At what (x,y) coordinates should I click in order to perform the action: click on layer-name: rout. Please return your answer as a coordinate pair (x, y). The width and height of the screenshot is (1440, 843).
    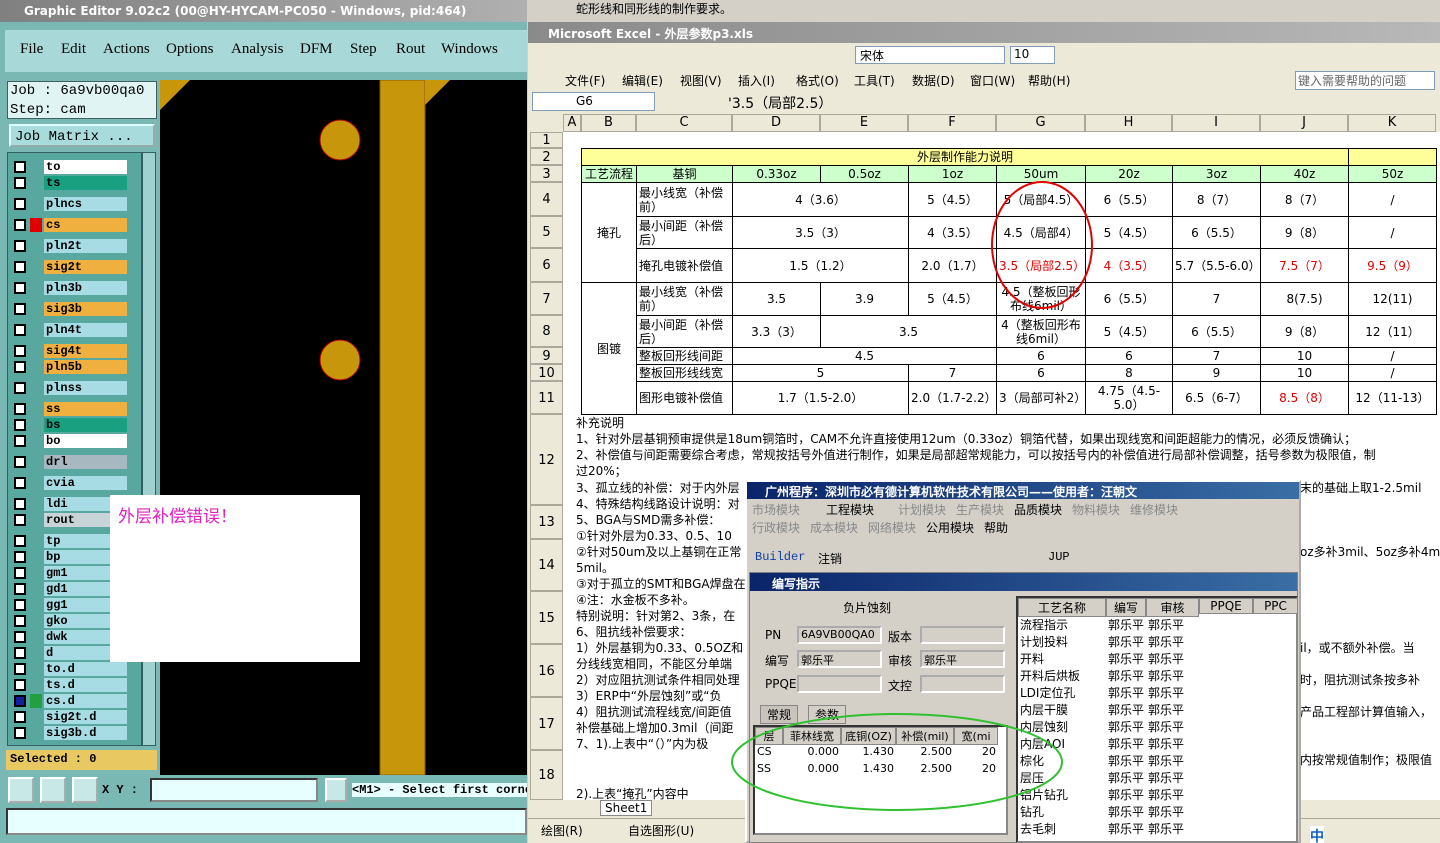
    Looking at the image, I should click on (85, 520).